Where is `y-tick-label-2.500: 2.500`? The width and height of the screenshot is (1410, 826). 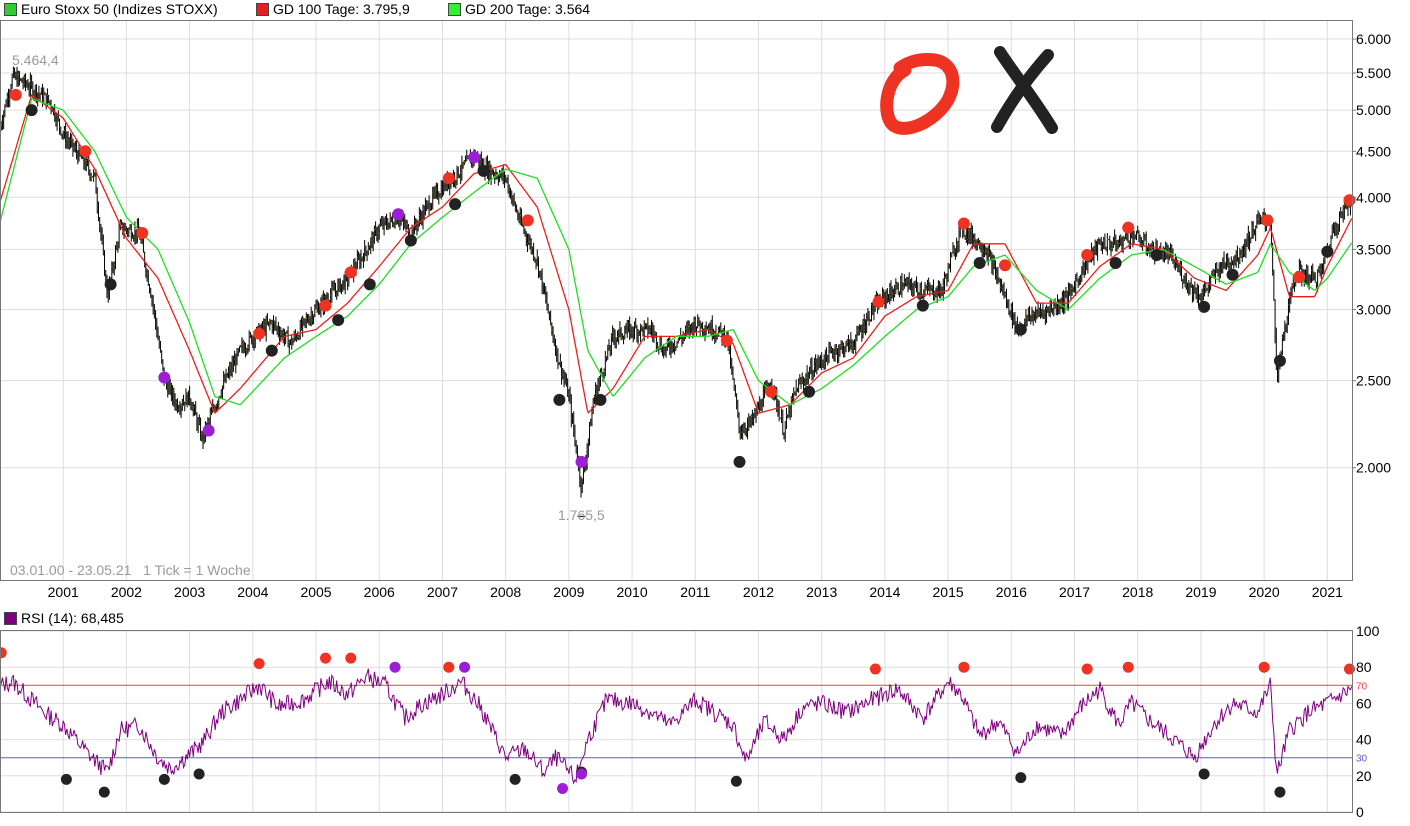
y-tick-label-2.500: 2.500 is located at coordinates (1373, 381).